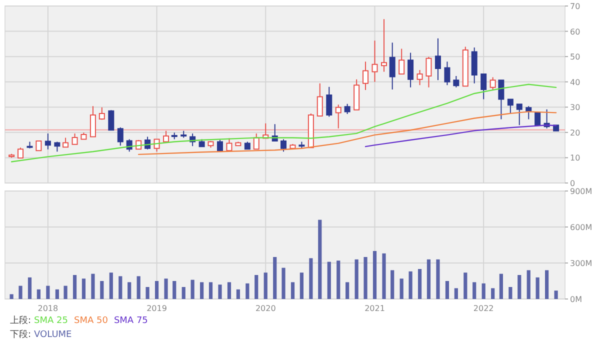 The image size is (600, 346). I want to click on text: 上段:, so click(21, 320).